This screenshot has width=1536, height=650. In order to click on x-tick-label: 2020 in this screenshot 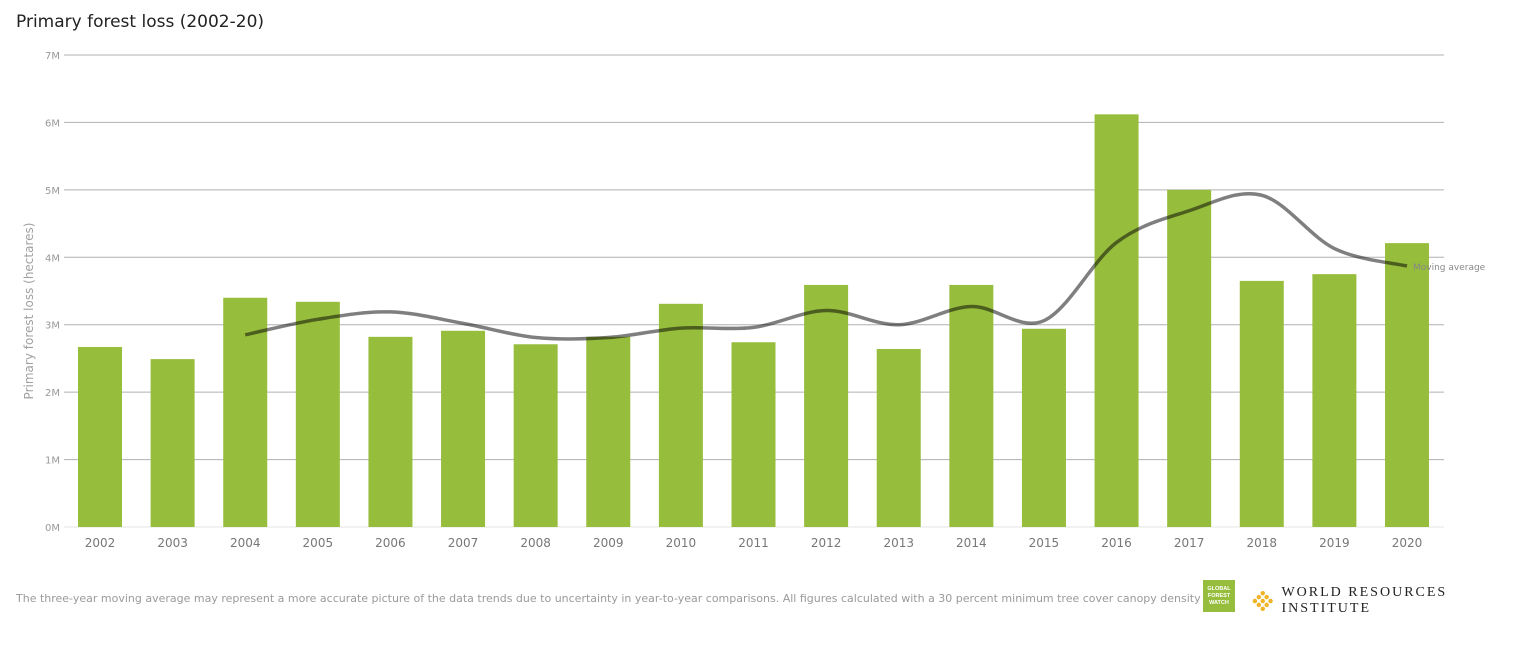, I will do `click(1407, 543)`.